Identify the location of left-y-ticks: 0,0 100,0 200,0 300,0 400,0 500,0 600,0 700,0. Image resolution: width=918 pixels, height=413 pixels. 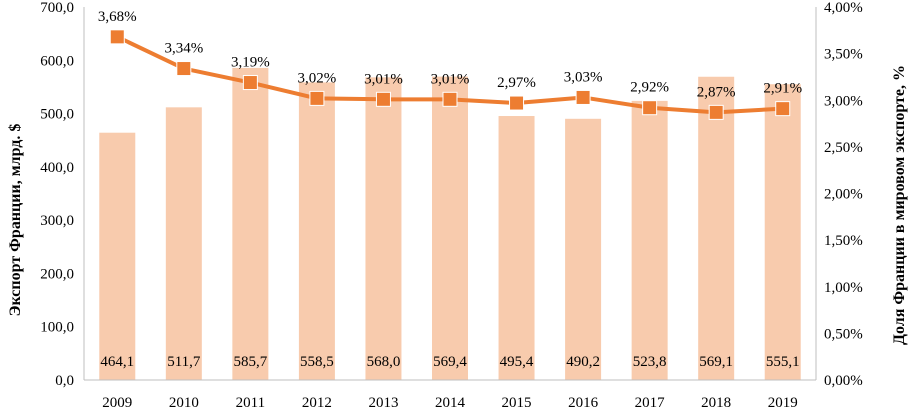
(57, 194).